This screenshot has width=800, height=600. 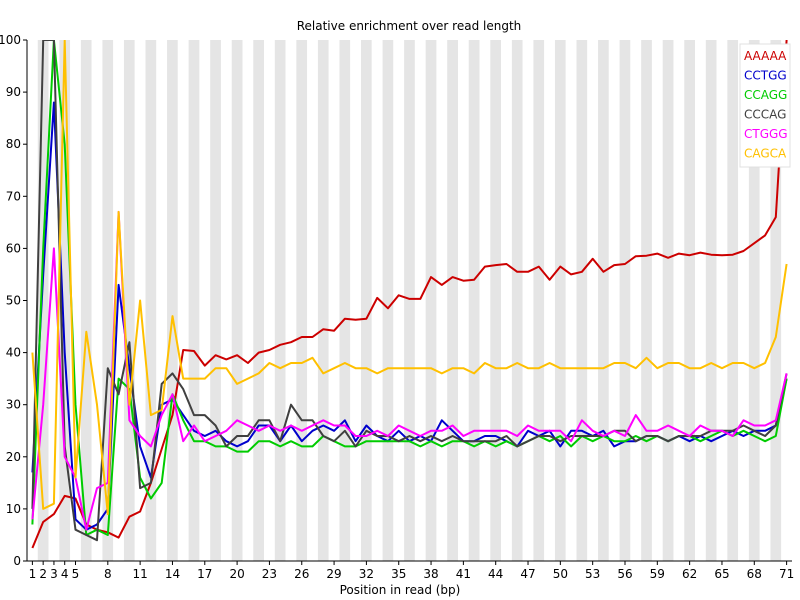 What do you see at coordinates (76, 574) in the screenshot?
I see `x-tick-label: 5` at bounding box center [76, 574].